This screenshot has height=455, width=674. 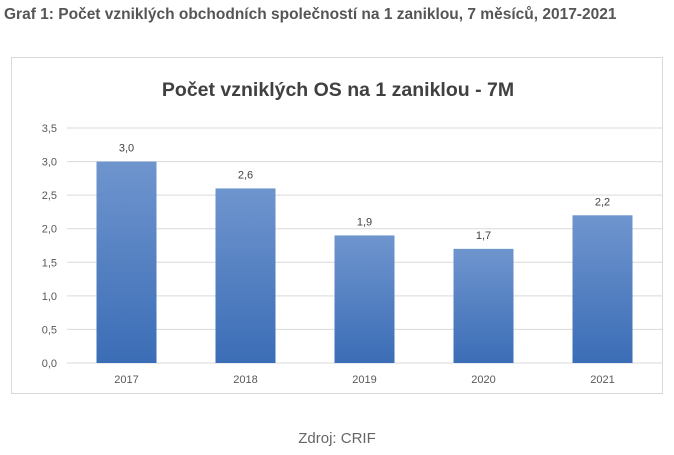 I want to click on chart-title: Počet vzniklých OS na 1 zaniklou - 7M, so click(x=338, y=90).